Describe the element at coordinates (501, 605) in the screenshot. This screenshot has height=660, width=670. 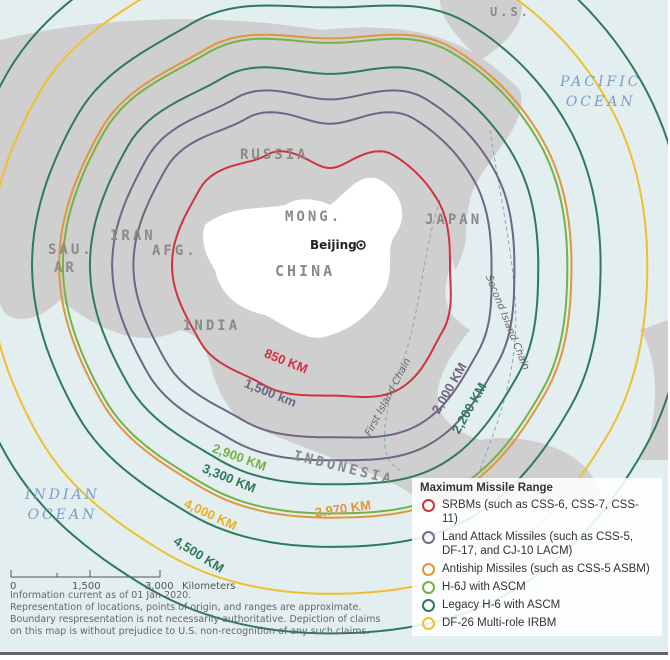
I see `legend-item-label: Legacy H-6 with ASCM` at that location.